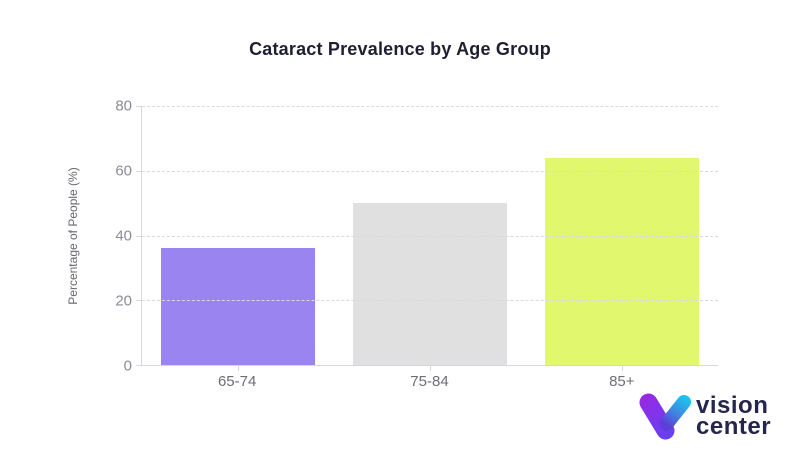 The image size is (800, 470). Describe the element at coordinates (123, 171) in the screenshot. I see `y-tick-label-60: 60` at that location.